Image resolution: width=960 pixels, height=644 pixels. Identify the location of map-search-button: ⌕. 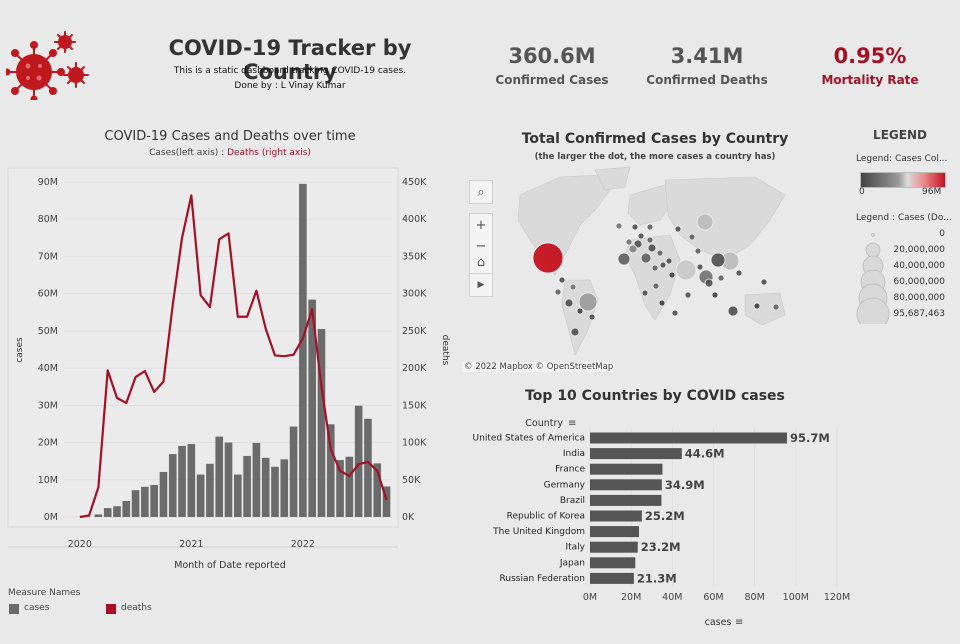
(481, 192).